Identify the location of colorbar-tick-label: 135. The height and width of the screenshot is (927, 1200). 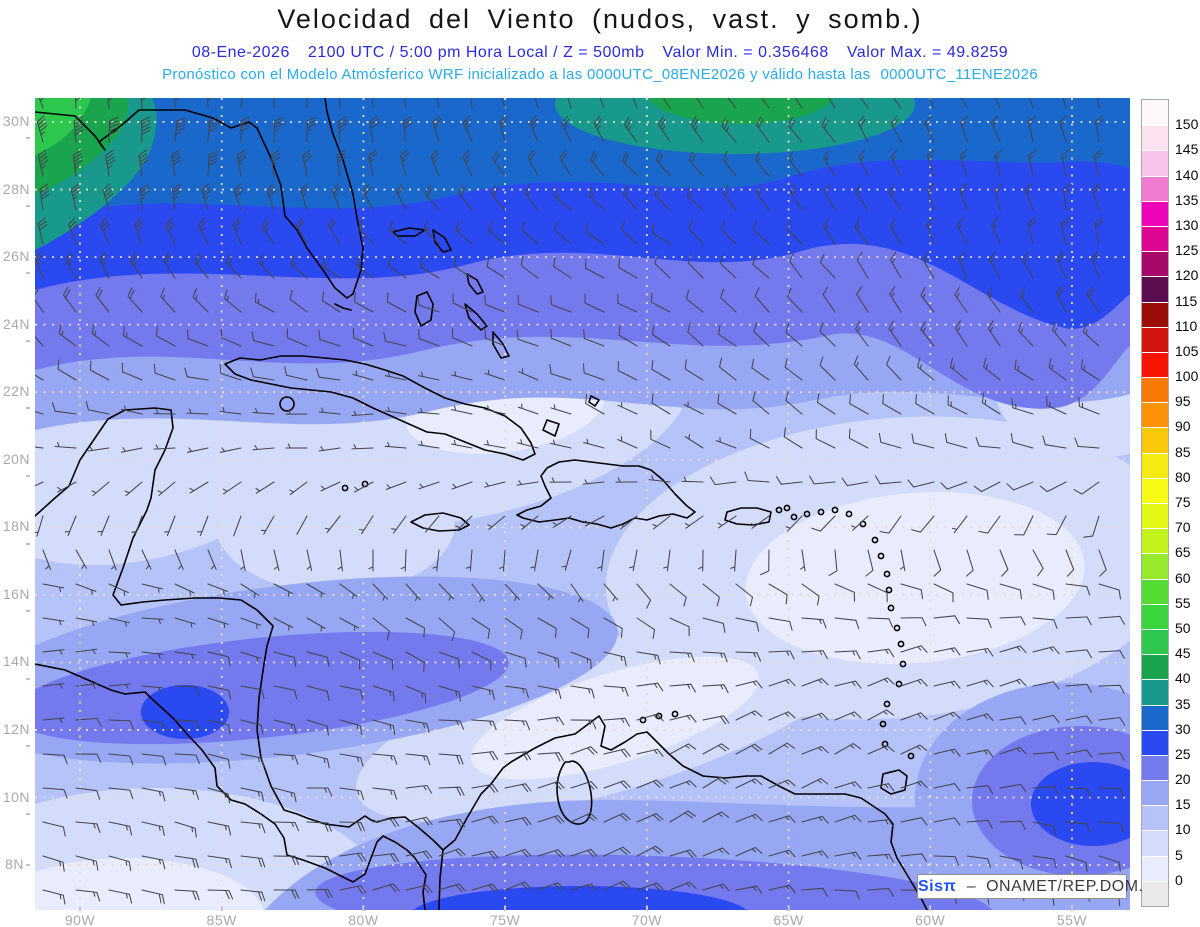
(1187, 199).